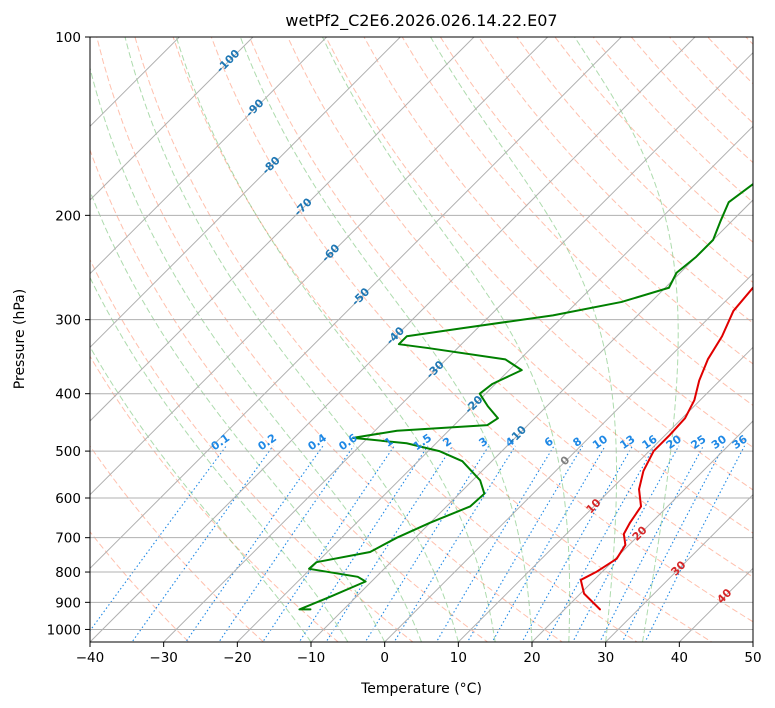 This screenshot has height=708, width=775. I want to click on x-tick-label-6: 20, so click(531, 658).